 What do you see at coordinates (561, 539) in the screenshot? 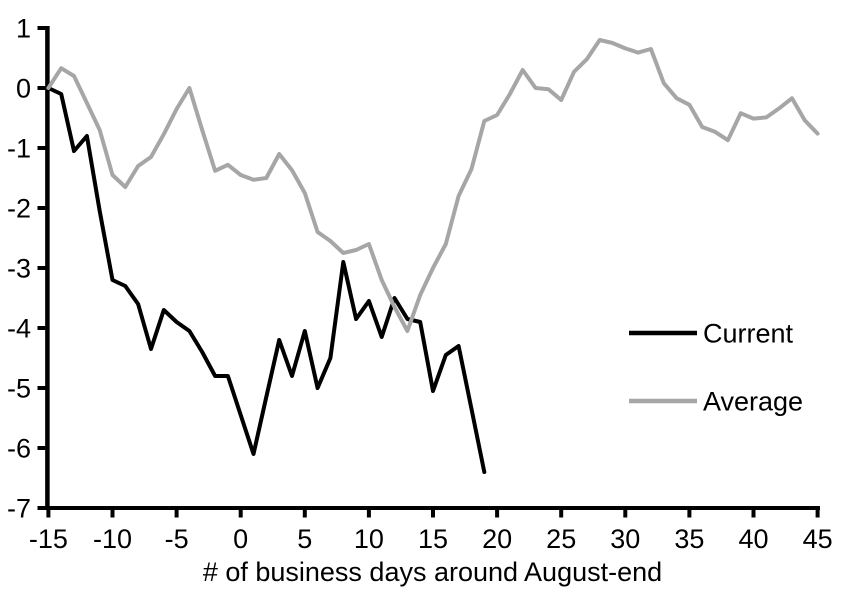
I see `x-tick-label: 25` at bounding box center [561, 539].